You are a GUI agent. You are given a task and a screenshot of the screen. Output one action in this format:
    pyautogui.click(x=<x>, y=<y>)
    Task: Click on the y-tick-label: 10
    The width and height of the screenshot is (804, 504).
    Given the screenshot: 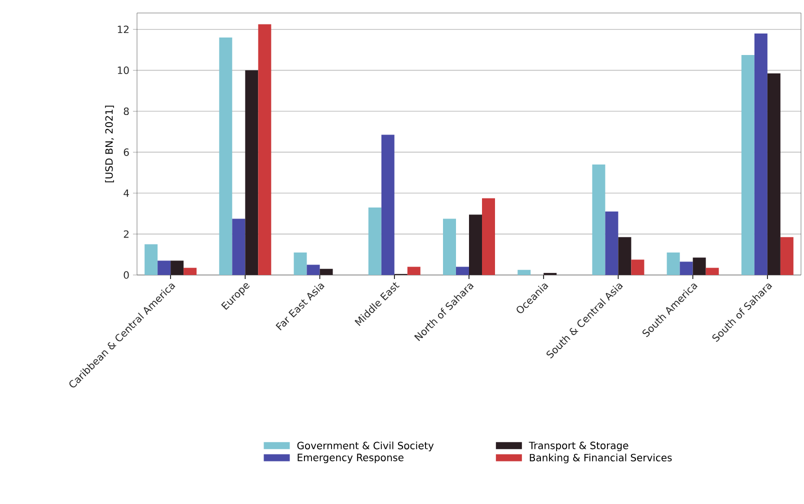 What is the action you would take?
    pyautogui.click(x=123, y=70)
    